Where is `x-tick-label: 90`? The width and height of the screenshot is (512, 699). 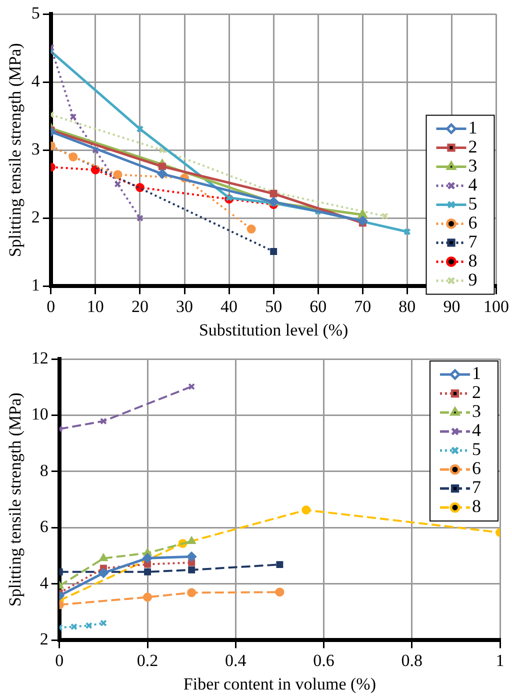
x-tick-label: 90 is located at coordinates (451, 306).